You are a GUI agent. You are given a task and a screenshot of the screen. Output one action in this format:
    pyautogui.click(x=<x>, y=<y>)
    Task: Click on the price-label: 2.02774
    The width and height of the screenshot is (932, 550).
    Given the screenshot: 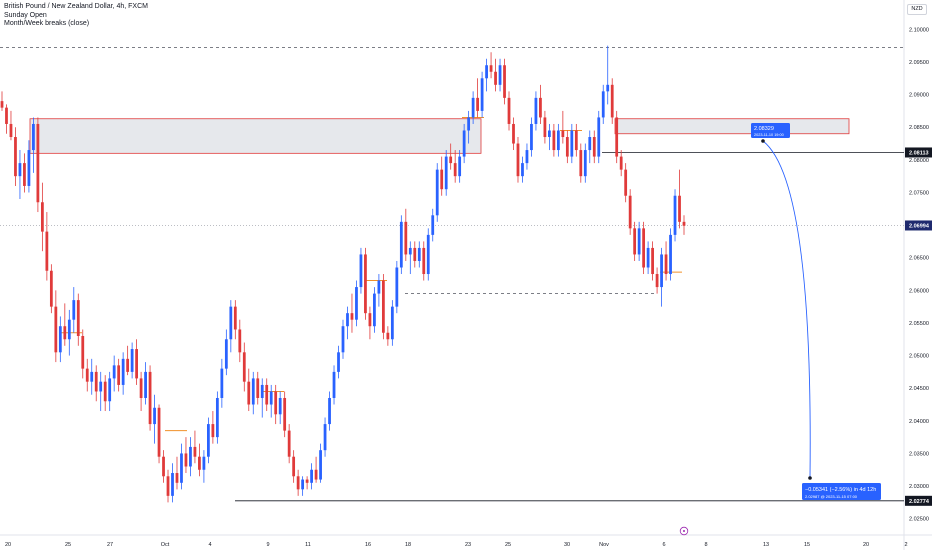 What is the action you would take?
    pyautogui.click(x=919, y=502)
    